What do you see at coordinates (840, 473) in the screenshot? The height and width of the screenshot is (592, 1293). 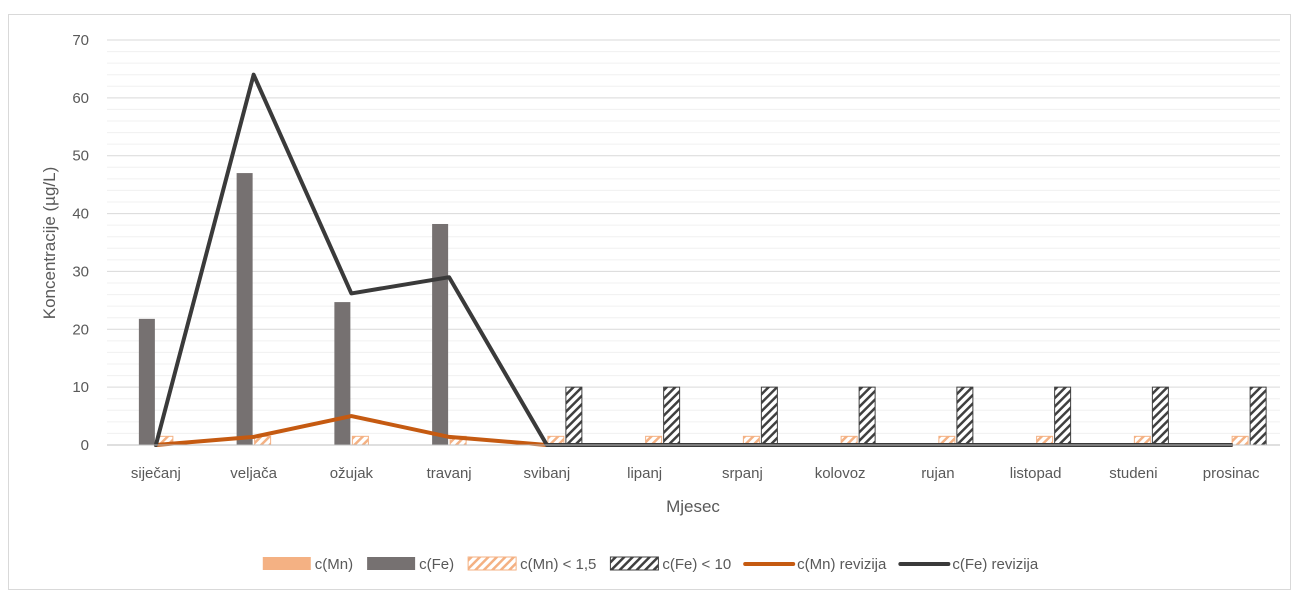 I see `x-tick-label: kolovoz` at bounding box center [840, 473].